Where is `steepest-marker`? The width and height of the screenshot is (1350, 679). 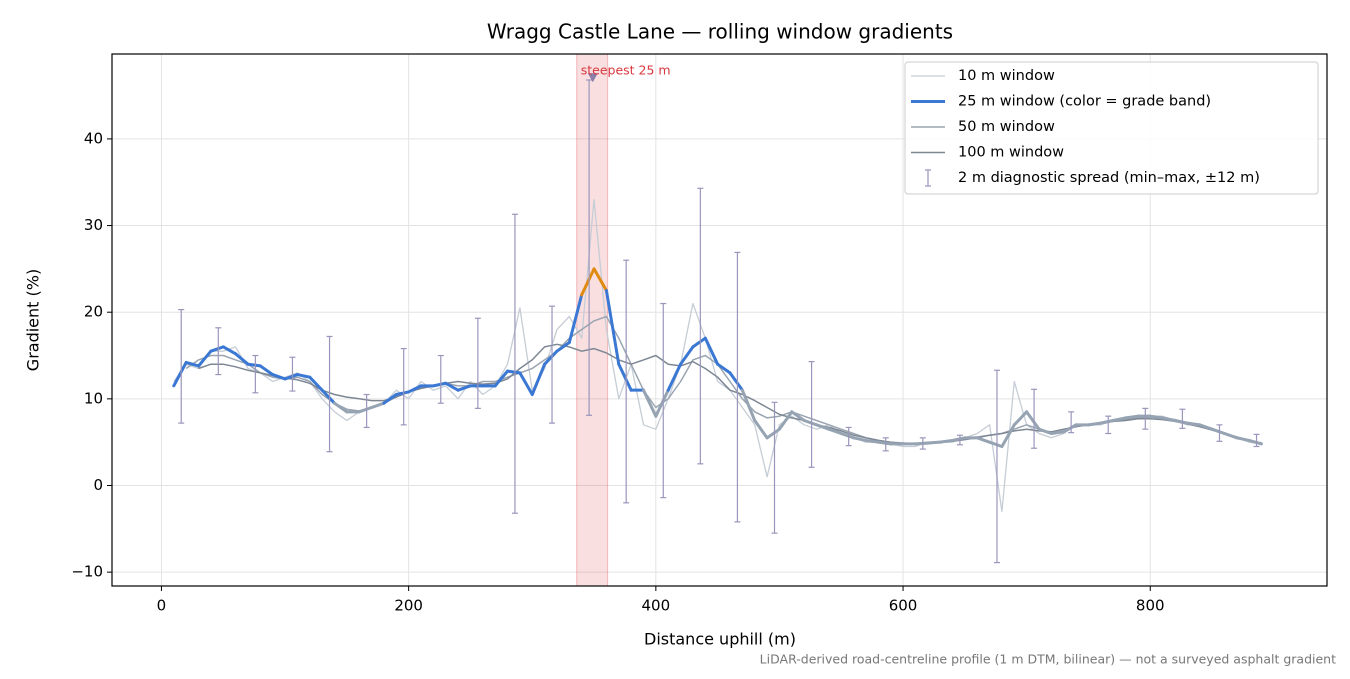 steepest-marker is located at coordinates (592, 78).